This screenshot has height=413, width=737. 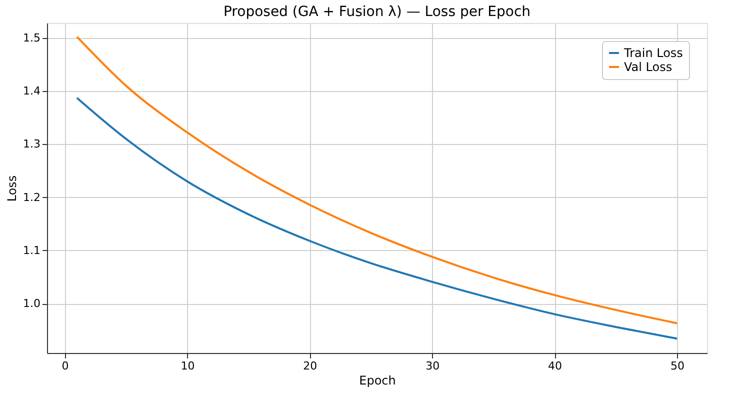 What do you see at coordinates (677, 366) in the screenshot?
I see `x-tick-label: 50` at bounding box center [677, 366].